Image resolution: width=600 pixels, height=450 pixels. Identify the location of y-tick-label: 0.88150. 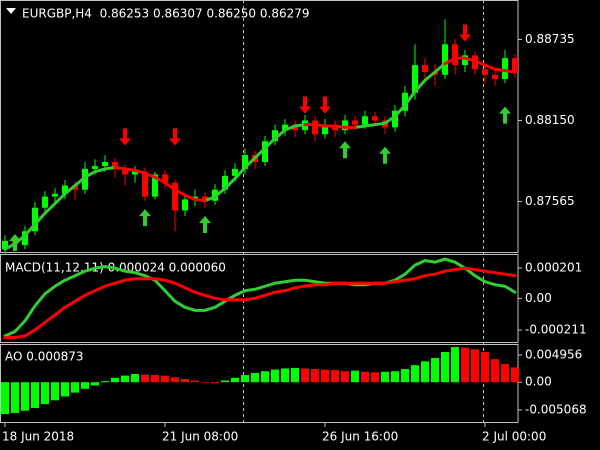
(550, 120).